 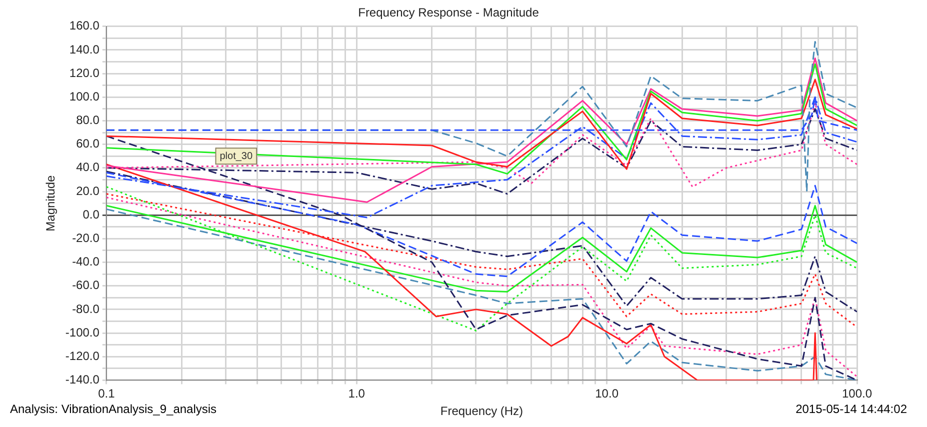 I want to click on x-tick-label: 10.0, so click(x=607, y=393).